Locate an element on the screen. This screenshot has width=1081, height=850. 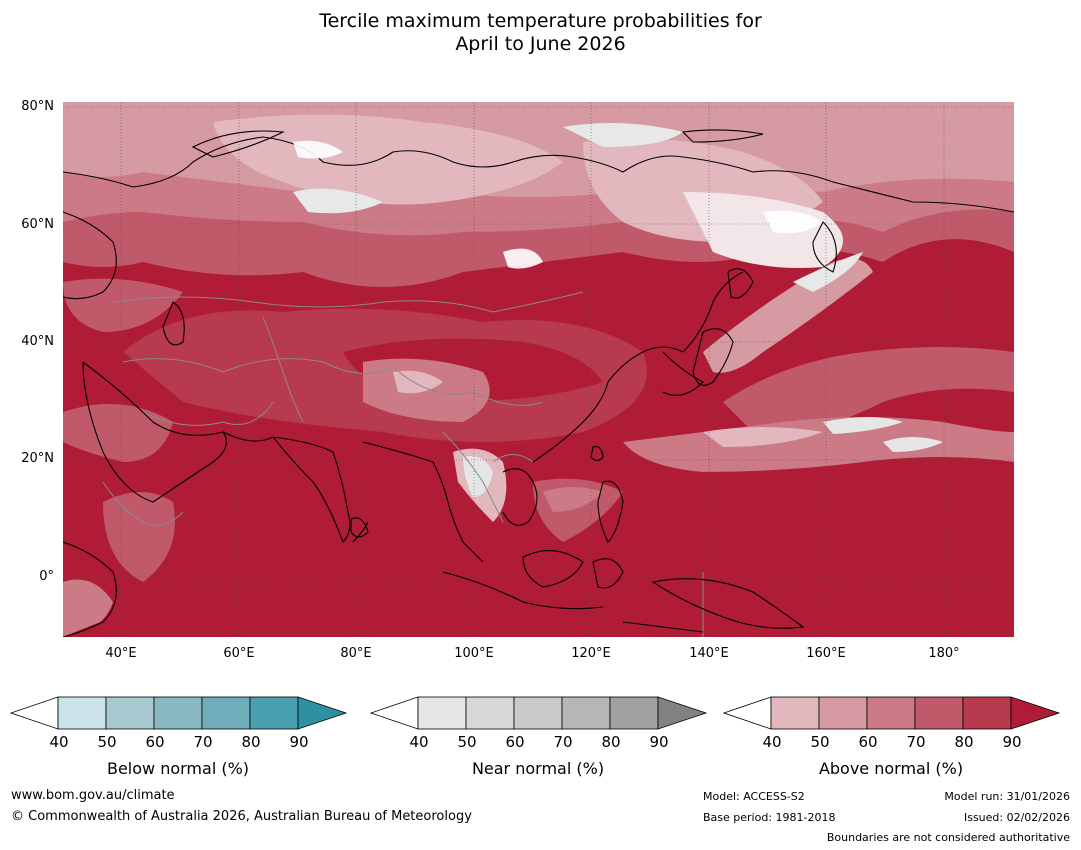
above-normal-label: Above normal (%) is located at coordinates (891, 768).